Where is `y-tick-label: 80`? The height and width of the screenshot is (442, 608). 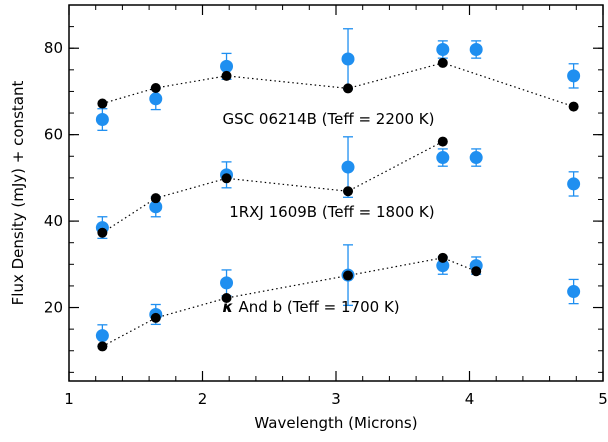 y-tick-label: 80 is located at coordinates (53, 48).